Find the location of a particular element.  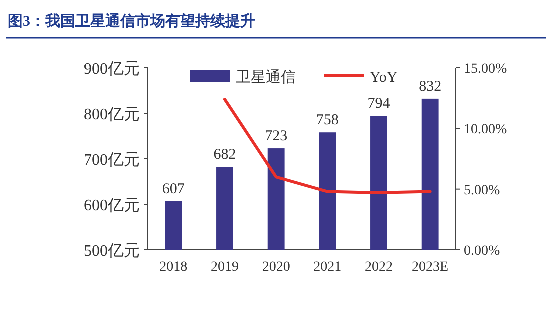

data-label: 832 is located at coordinates (430, 86).